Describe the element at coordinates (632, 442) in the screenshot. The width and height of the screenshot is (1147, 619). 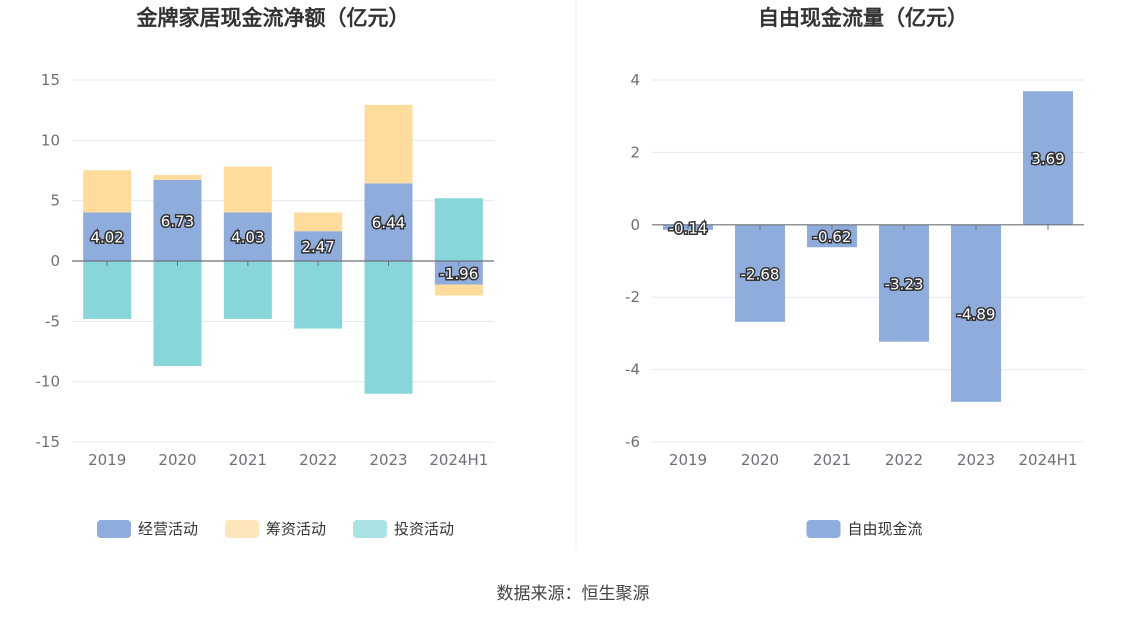
I see `y-tick-label: -6` at that location.